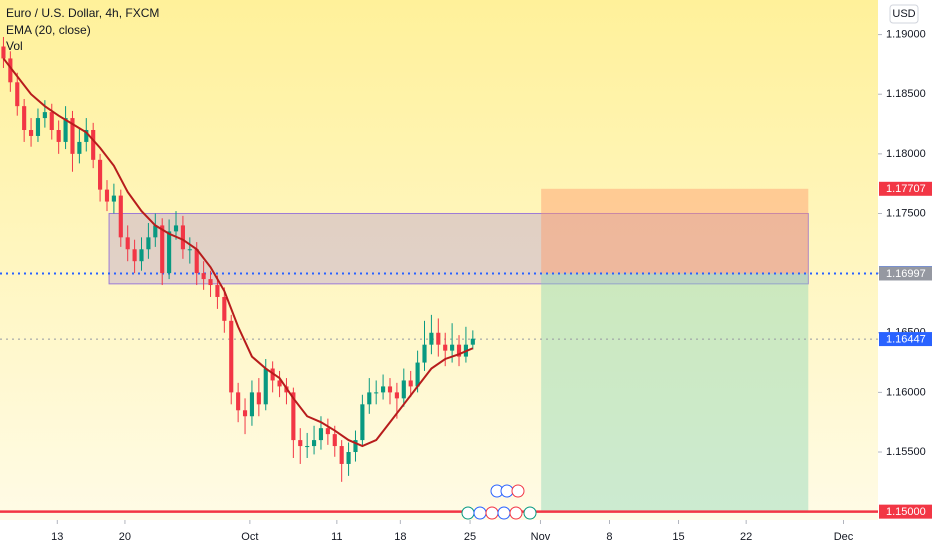 Image resolution: width=932 pixels, height=550 pixels. I want to click on y-tick-label: 1.18000, so click(906, 154).